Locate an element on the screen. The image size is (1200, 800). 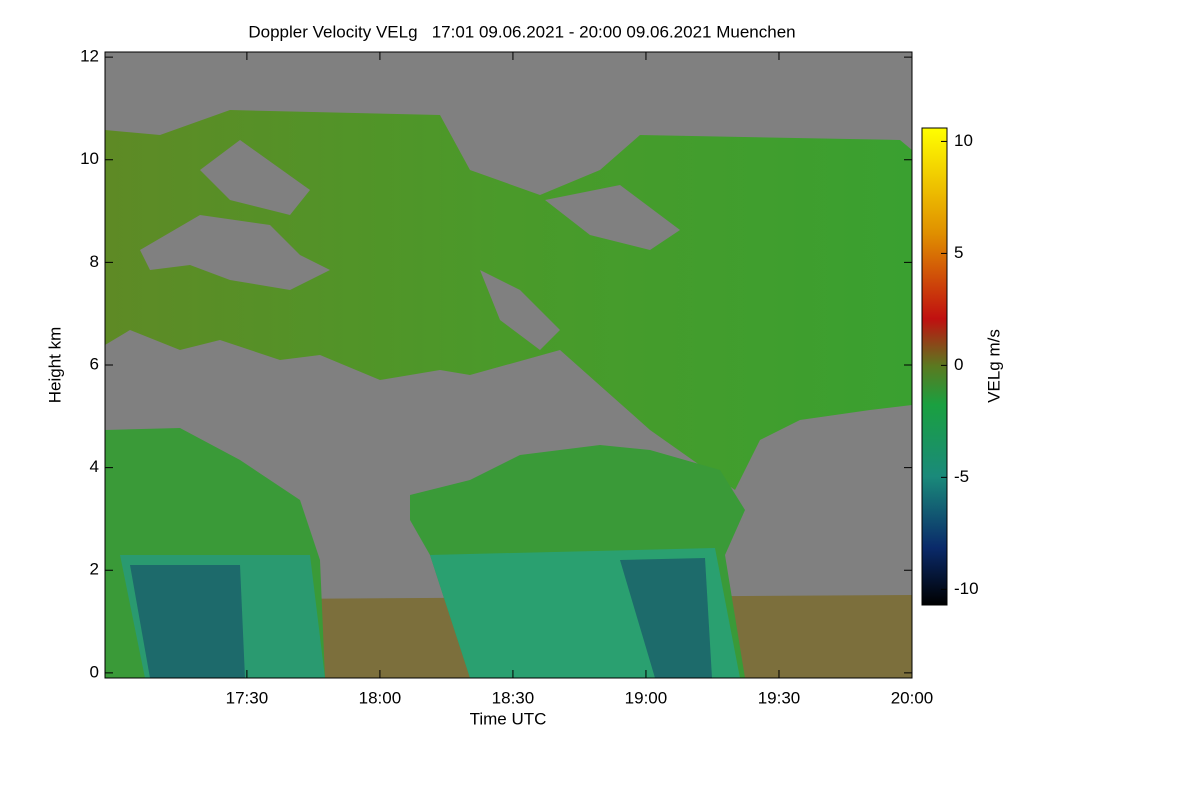
x-tick-label: 20:00 is located at coordinates (912, 697).